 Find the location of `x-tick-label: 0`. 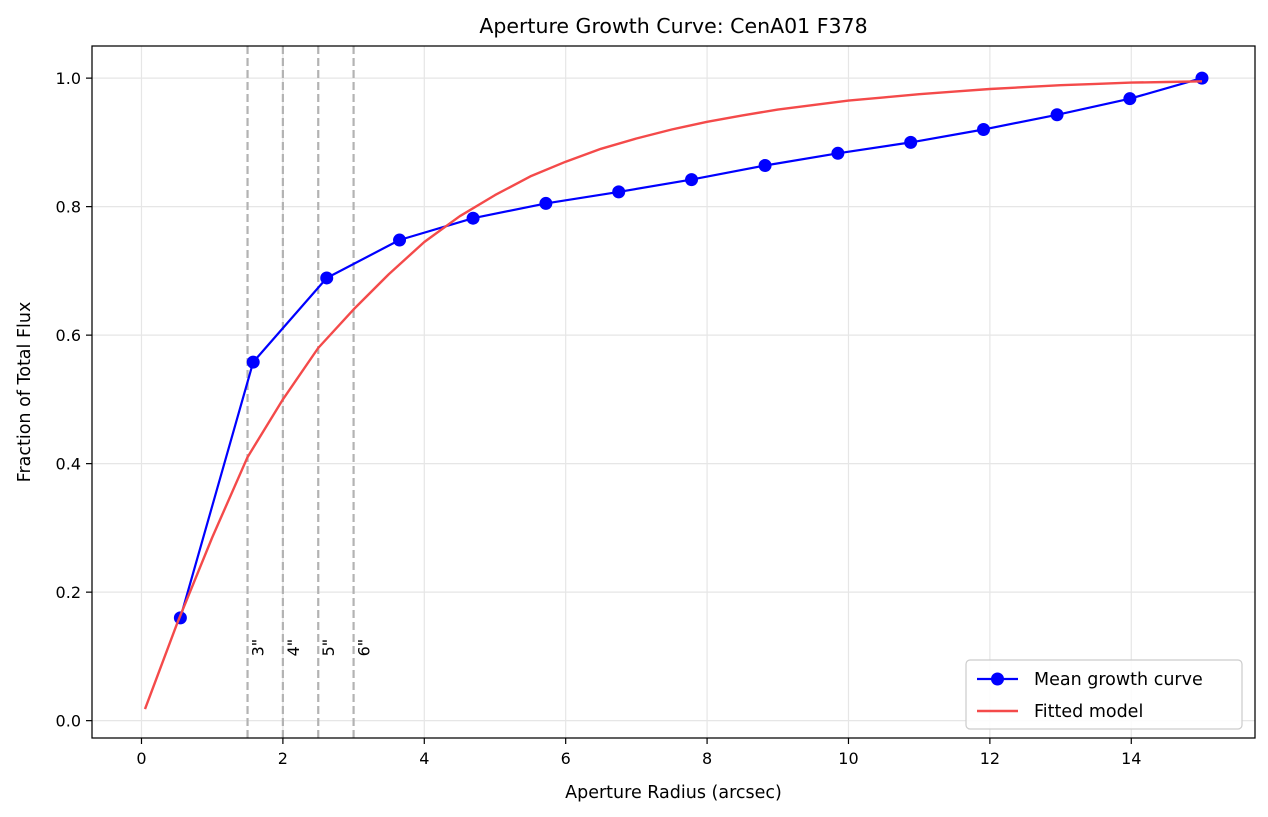

x-tick-label: 0 is located at coordinates (141, 758).